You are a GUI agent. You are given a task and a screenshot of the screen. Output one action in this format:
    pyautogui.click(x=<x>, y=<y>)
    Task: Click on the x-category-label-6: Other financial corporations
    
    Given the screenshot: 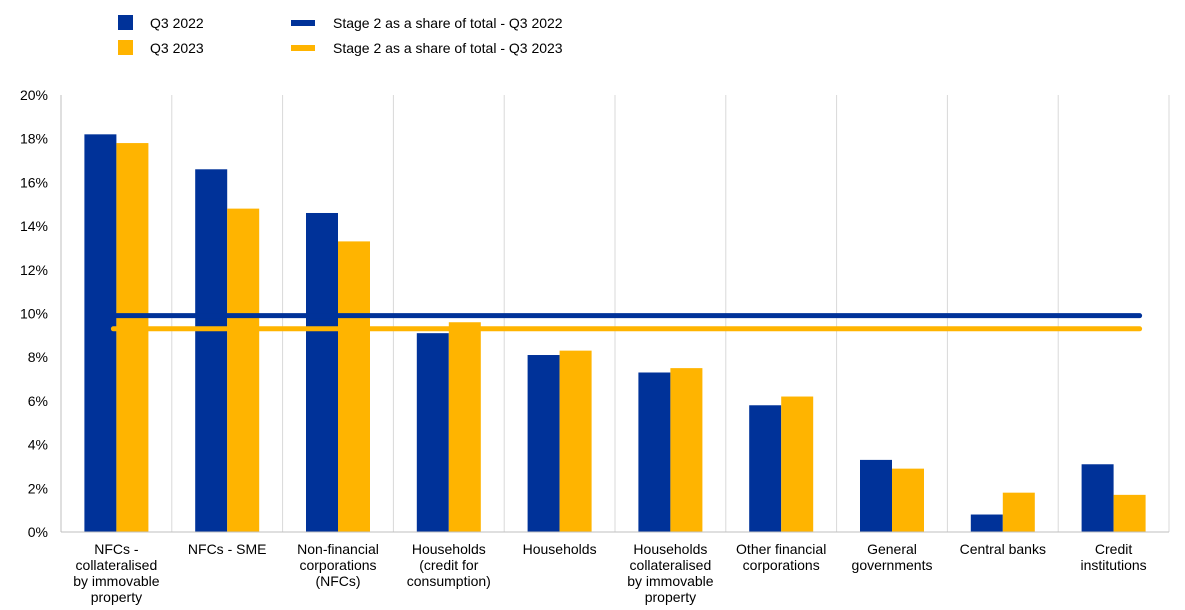 What is the action you would take?
    pyautogui.click(x=781, y=557)
    